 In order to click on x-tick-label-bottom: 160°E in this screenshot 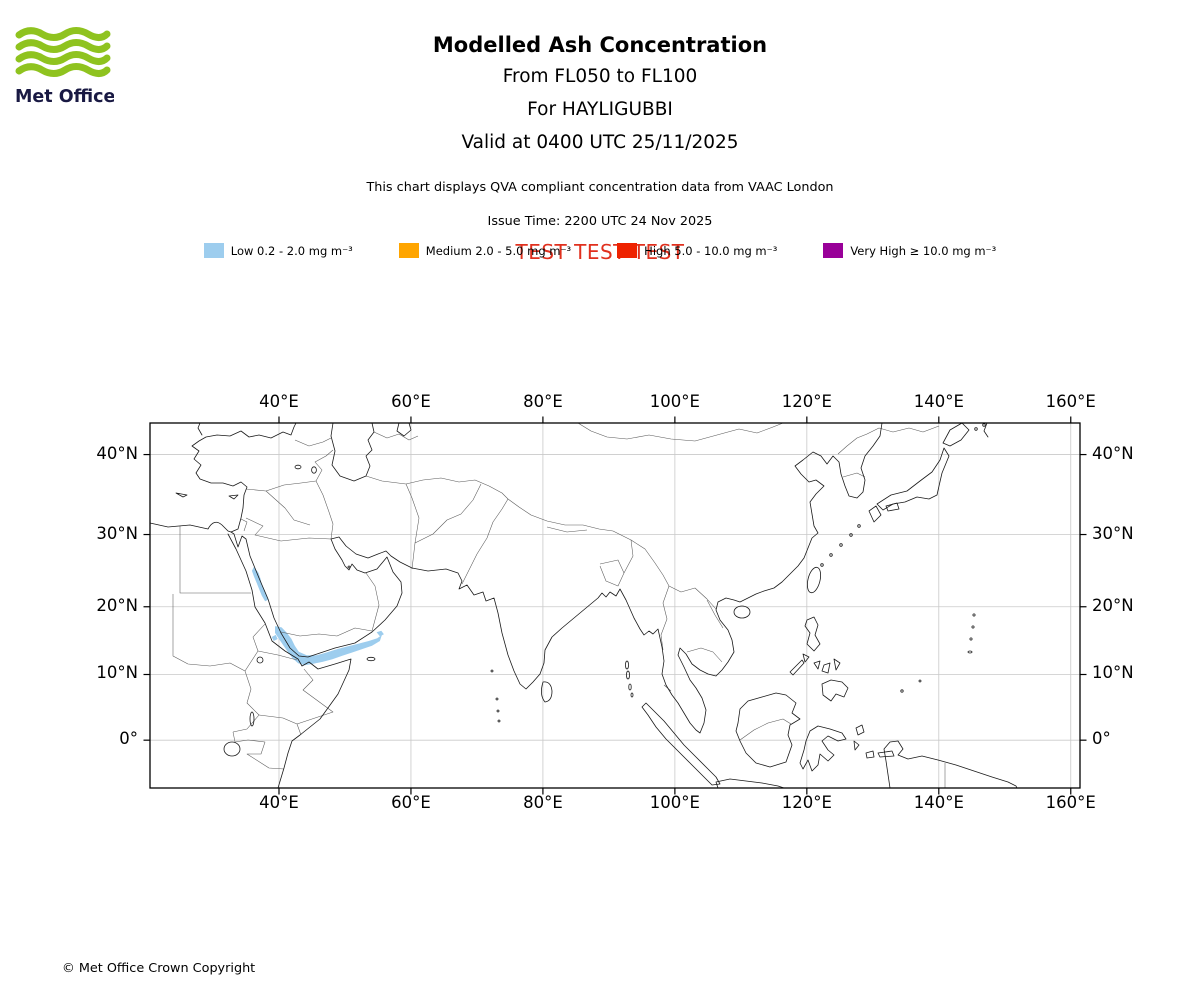, I will do `click(1070, 802)`.